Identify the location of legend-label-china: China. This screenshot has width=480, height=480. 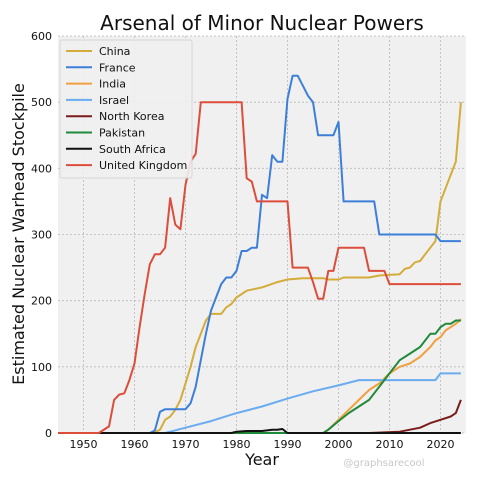
(114, 51).